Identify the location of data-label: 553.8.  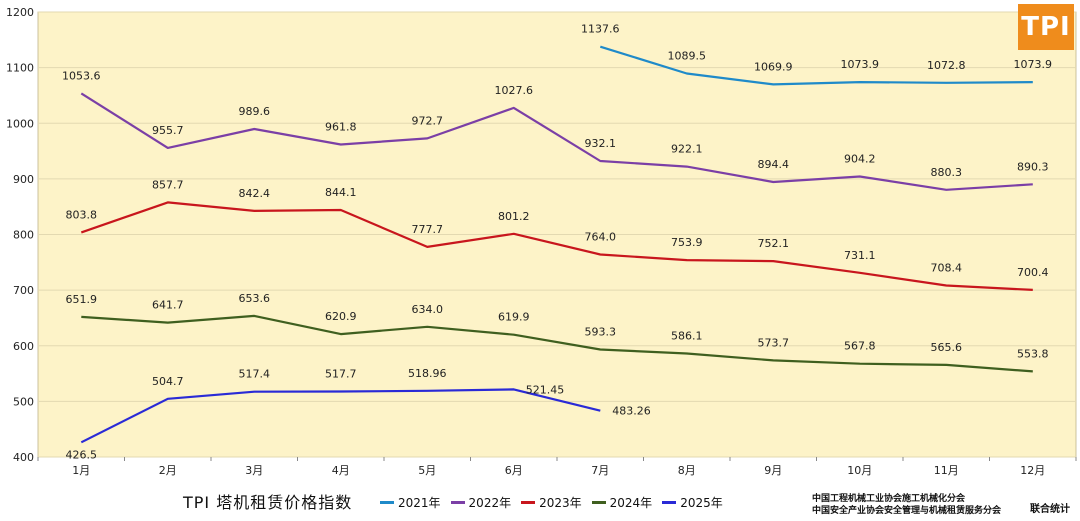
(1033, 353).